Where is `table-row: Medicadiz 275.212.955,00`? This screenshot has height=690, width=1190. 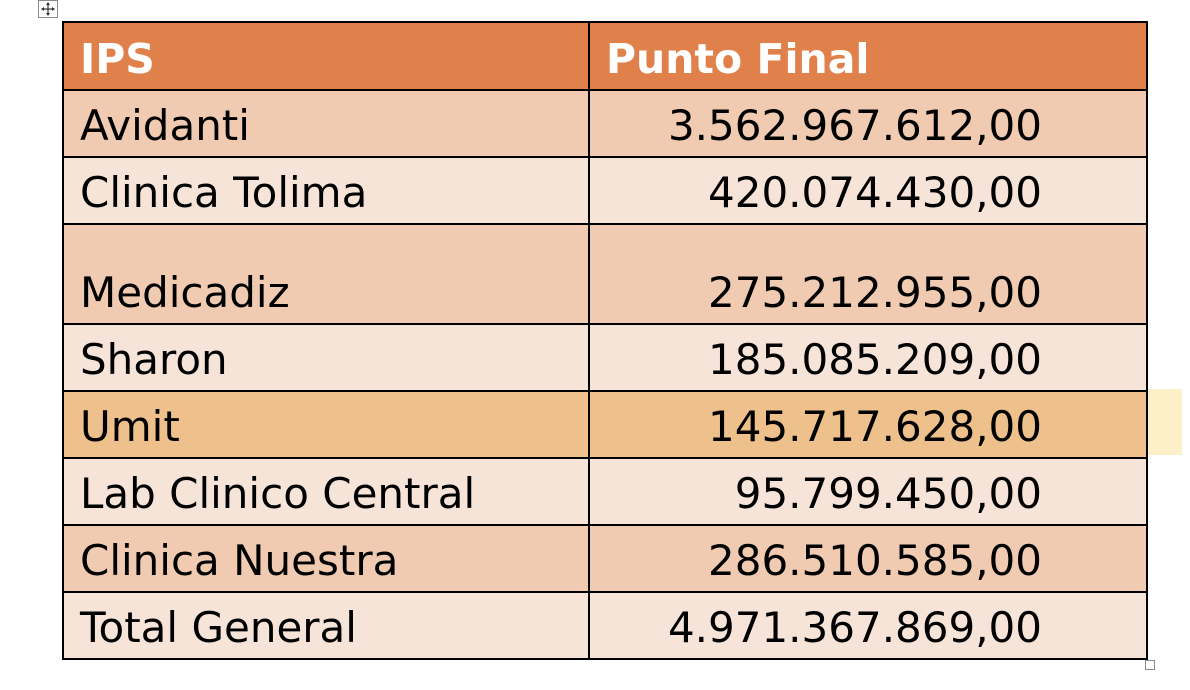
table-row: Medicadiz 275.212.955,00 is located at coordinates (605, 274).